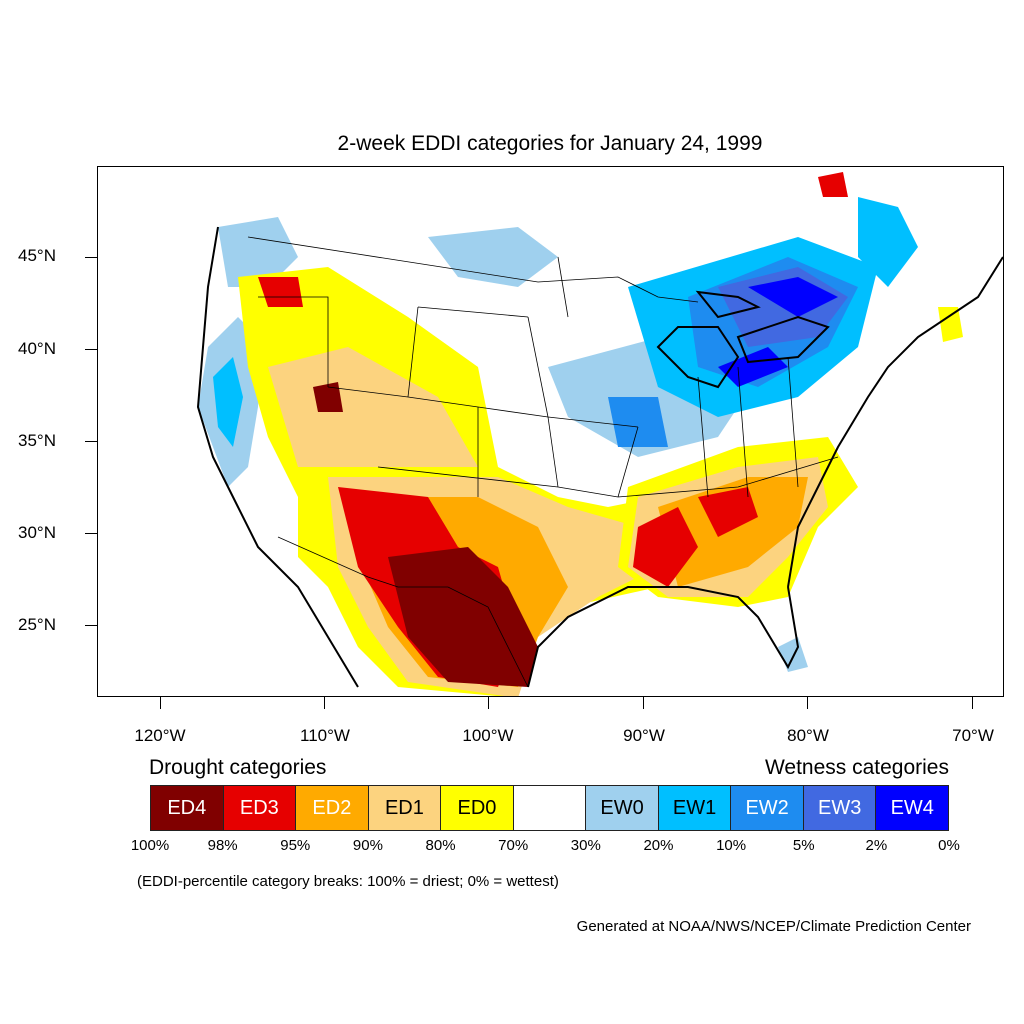 This screenshot has width=1024, height=1024. Describe the element at coordinates (488, 735) in the screenshot. I see `lon-label-100w: 100°W` at that location.